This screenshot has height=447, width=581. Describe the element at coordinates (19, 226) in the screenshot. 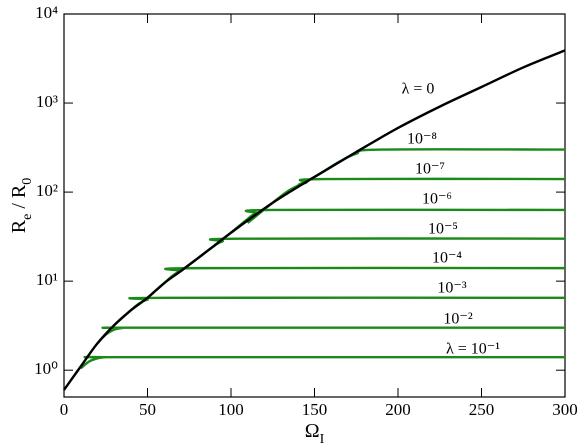

I see `y-axis-label-part: R` at that location.